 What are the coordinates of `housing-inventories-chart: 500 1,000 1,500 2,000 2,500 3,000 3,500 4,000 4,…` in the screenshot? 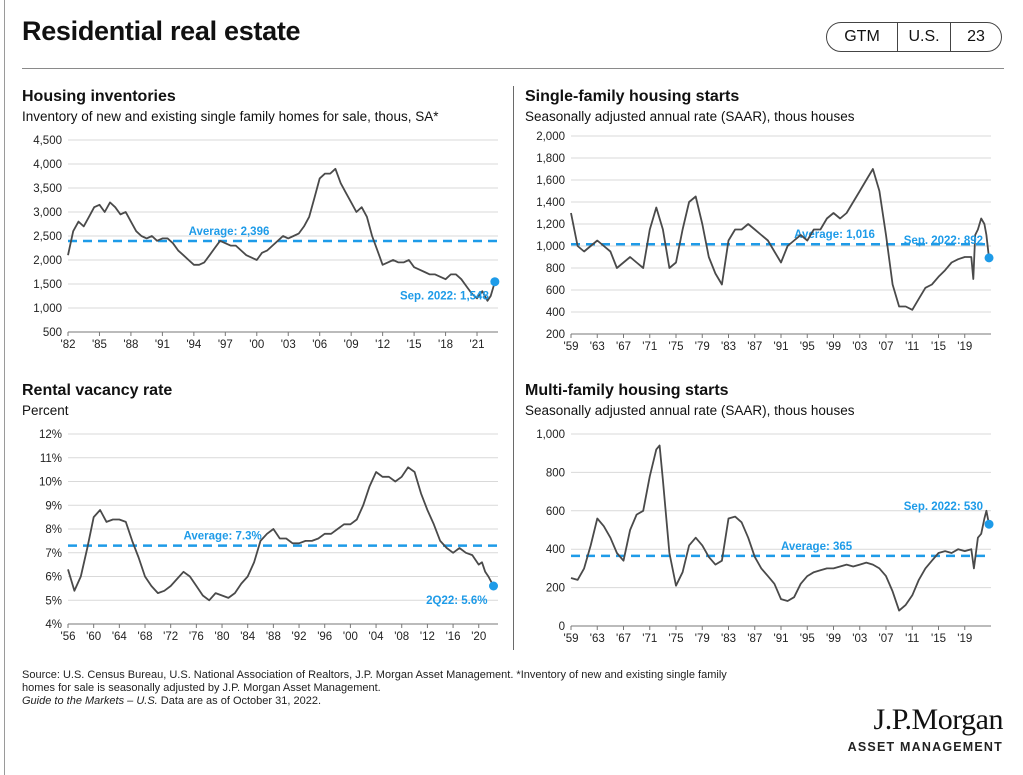 It's located at (266, 243).